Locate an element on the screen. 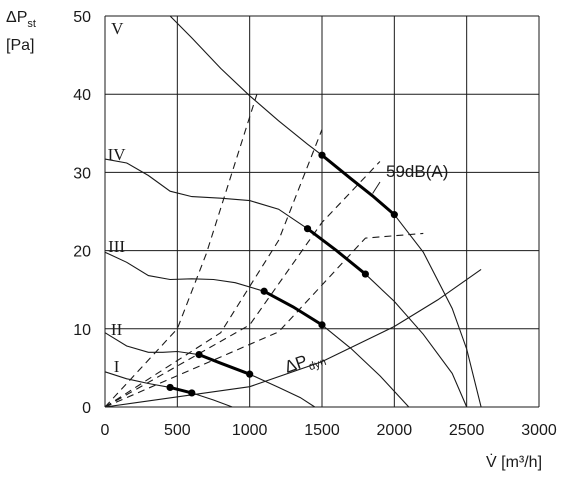  y-axis-unit: [Pa] is located at coordinates (20, 45).